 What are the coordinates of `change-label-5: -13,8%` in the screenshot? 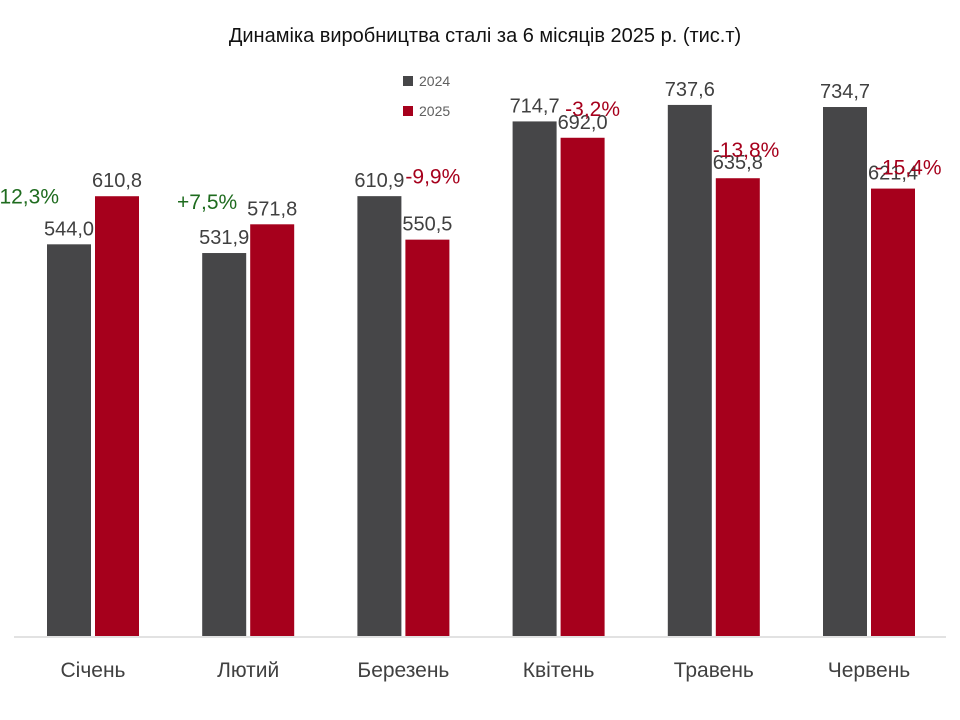 It's located at (746, 150).